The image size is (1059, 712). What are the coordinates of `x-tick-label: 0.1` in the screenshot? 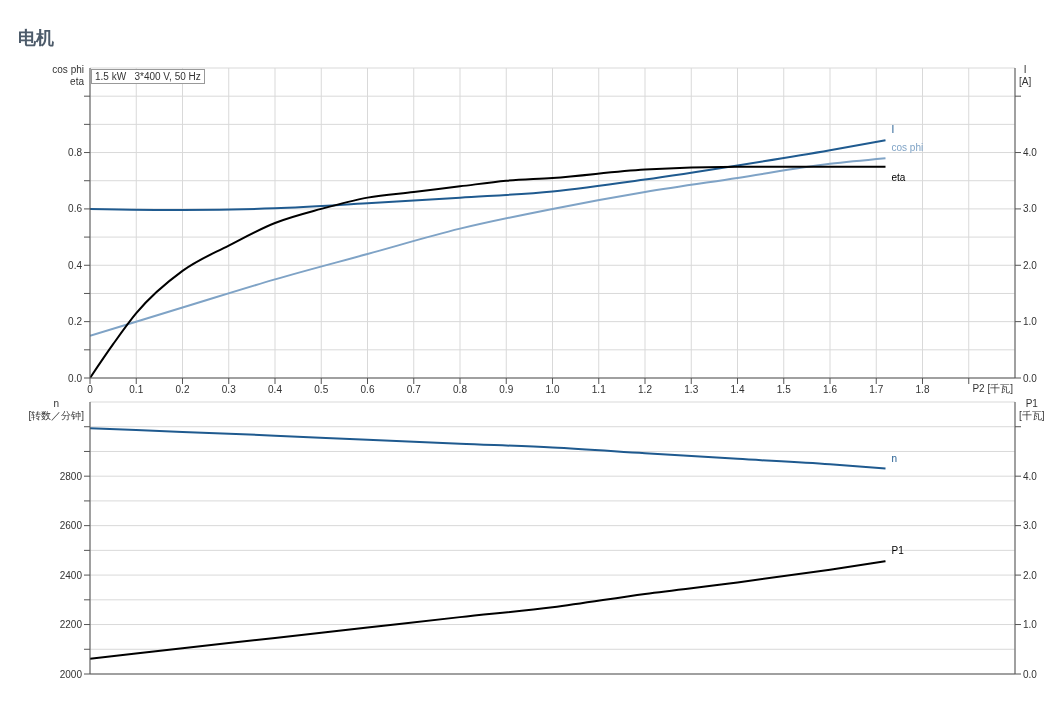 It's located at (136, 390).